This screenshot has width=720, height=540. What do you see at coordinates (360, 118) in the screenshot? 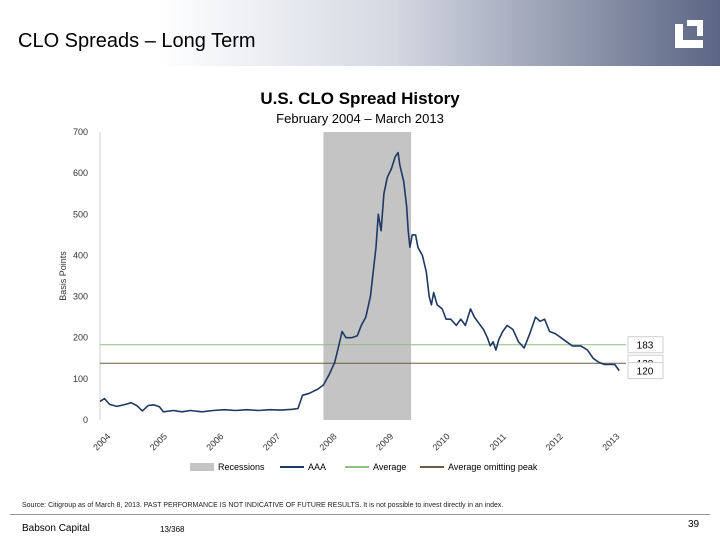
I see `chart-subtitle: February 2004 – March 2013` at bounding box center [360, 118].